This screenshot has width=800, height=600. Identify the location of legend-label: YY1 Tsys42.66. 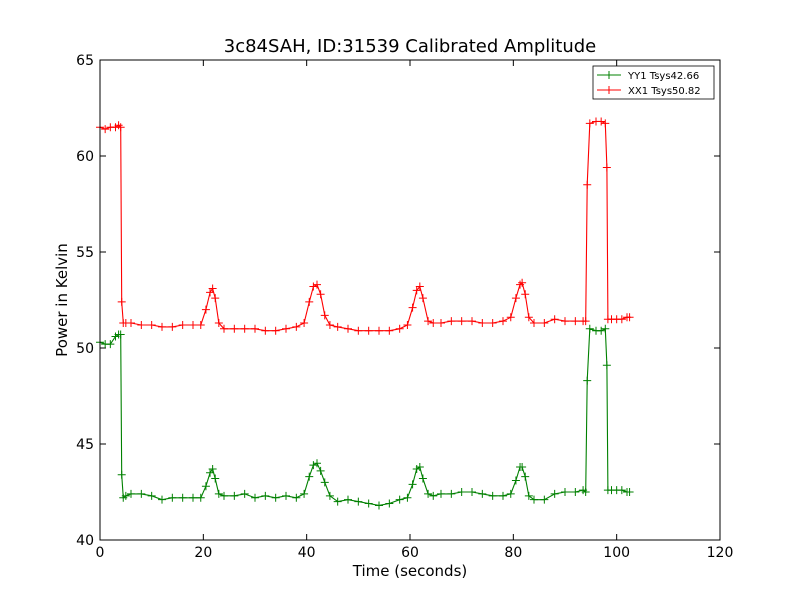
(663, 76).